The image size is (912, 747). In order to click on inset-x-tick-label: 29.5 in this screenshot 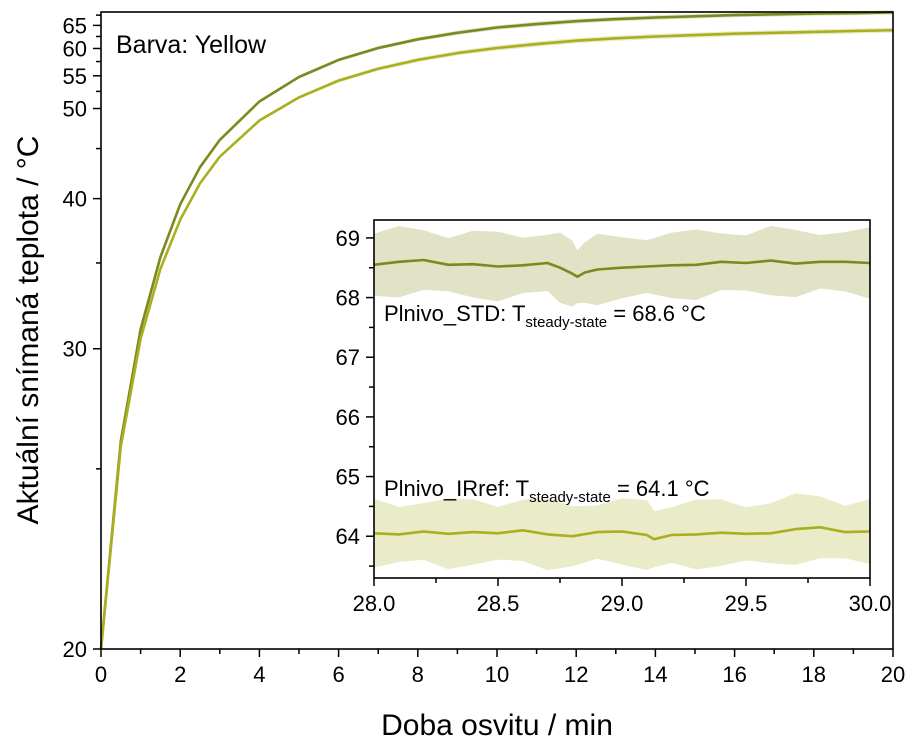, I will do `click(746, 603)`.